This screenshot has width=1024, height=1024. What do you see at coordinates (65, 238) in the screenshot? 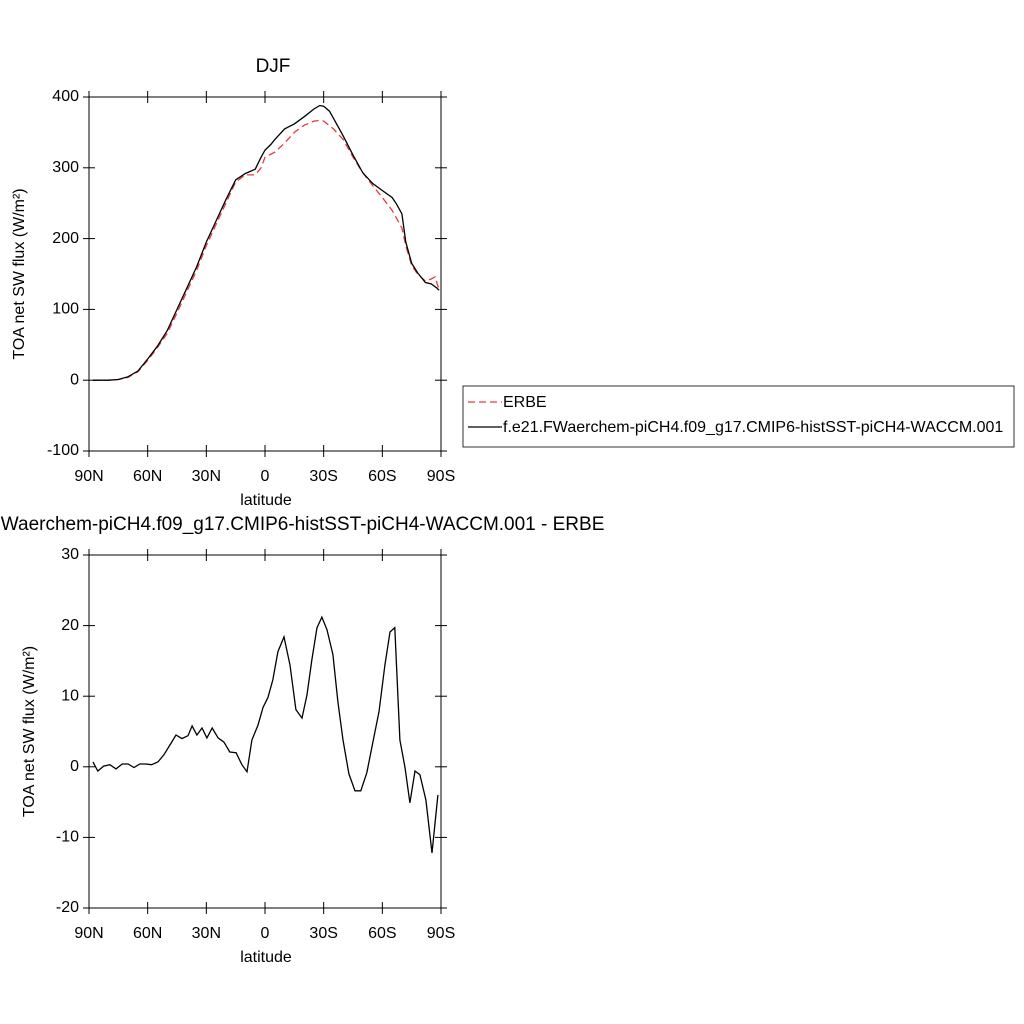
I see `y-tick-label: 200` at bounding box center [65, 238].